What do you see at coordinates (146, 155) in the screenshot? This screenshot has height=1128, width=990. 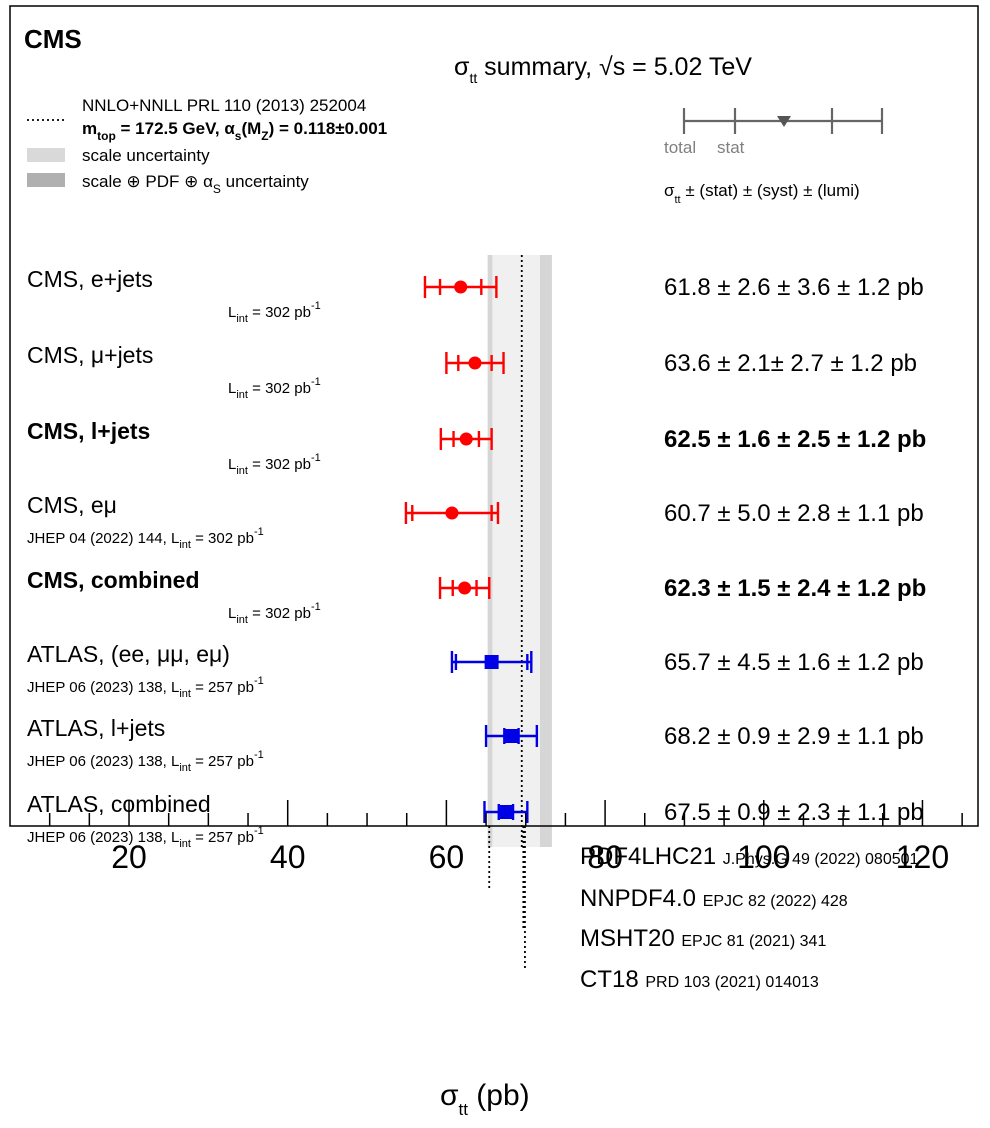 I see `legend-scale-text: scale uncertainty` at bounding box center [146, 155].